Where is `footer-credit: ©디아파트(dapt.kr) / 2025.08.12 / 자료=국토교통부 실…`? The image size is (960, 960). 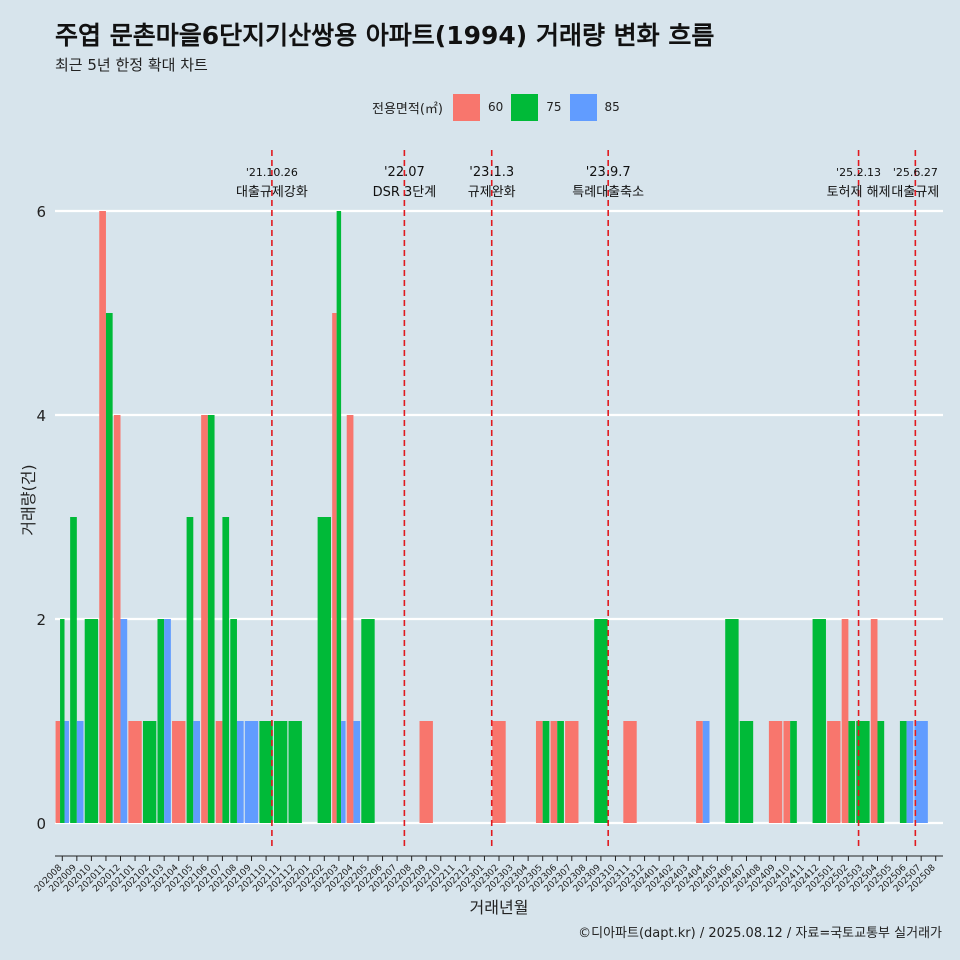
footer-credit: ©디아파트(dapt.kr) / 2025.08.12 / 자료=국토교통부 실… is located at coordinates (760, 933).